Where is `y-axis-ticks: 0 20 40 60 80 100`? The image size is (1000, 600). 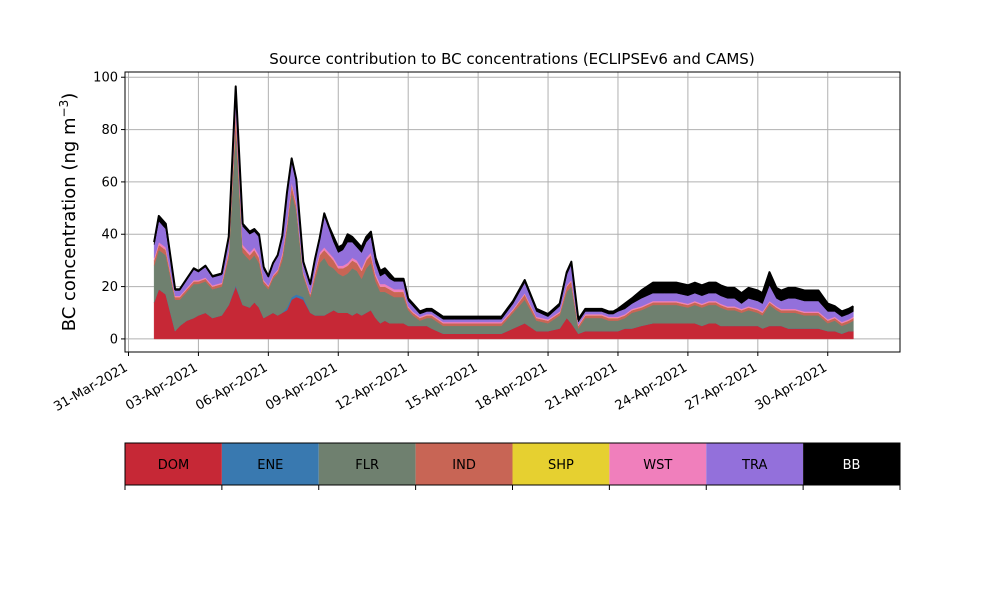
y-axis-ticks: 0 20 40 60 80 100 is located at coordinates (109, 209).